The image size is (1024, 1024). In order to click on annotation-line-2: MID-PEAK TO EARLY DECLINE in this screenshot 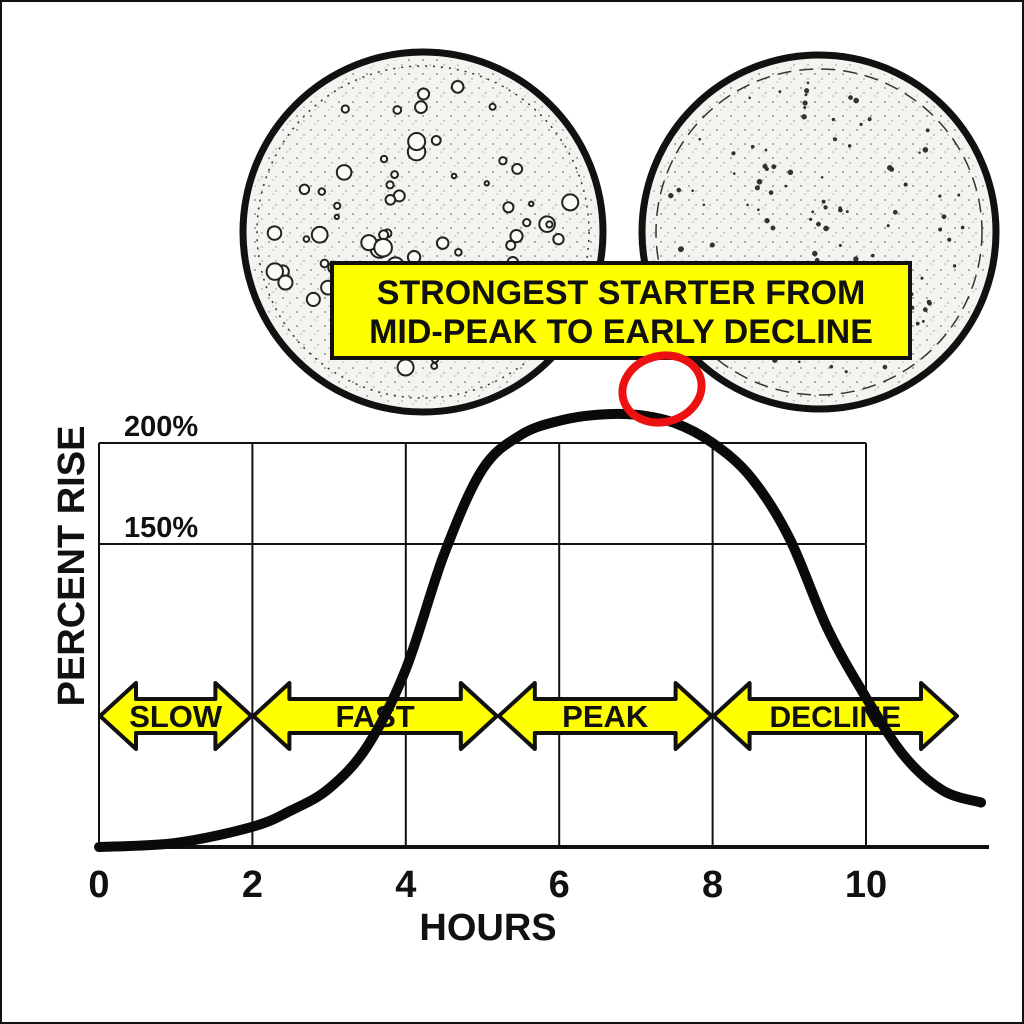, I will do `click(621, 332)`.